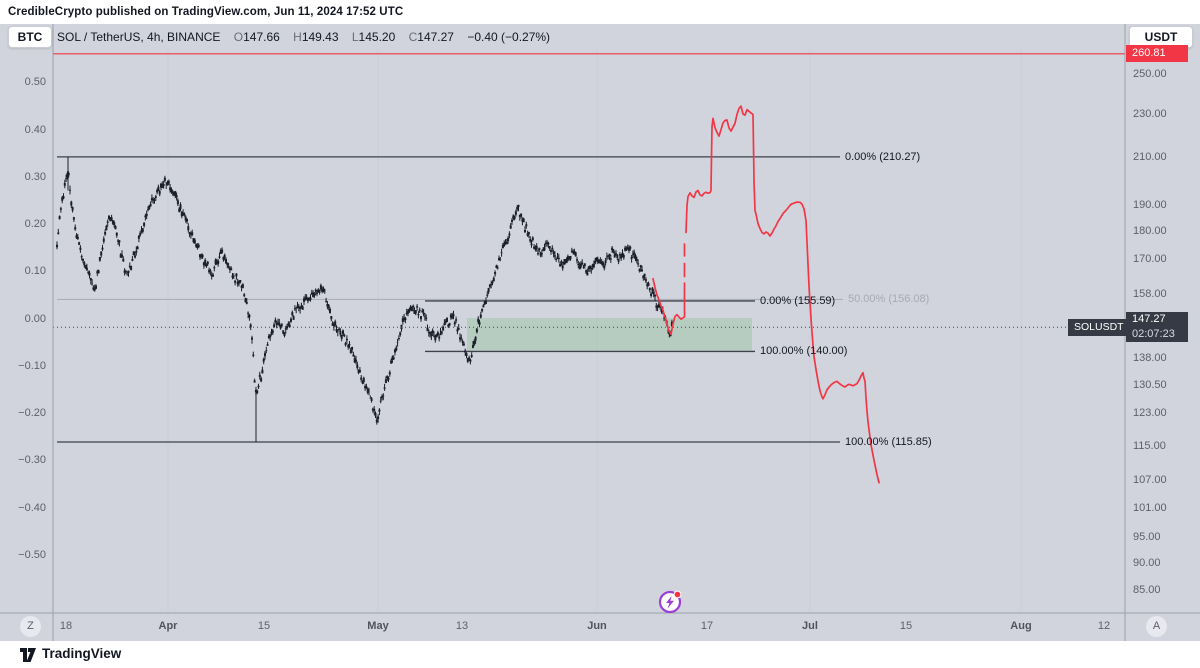 The height and width of the screenshot is (668, 1200). What do you see at coordinates (320, 37) in the screenshot?
I see `high-value: 149.43` at bounding box center [320, 37].